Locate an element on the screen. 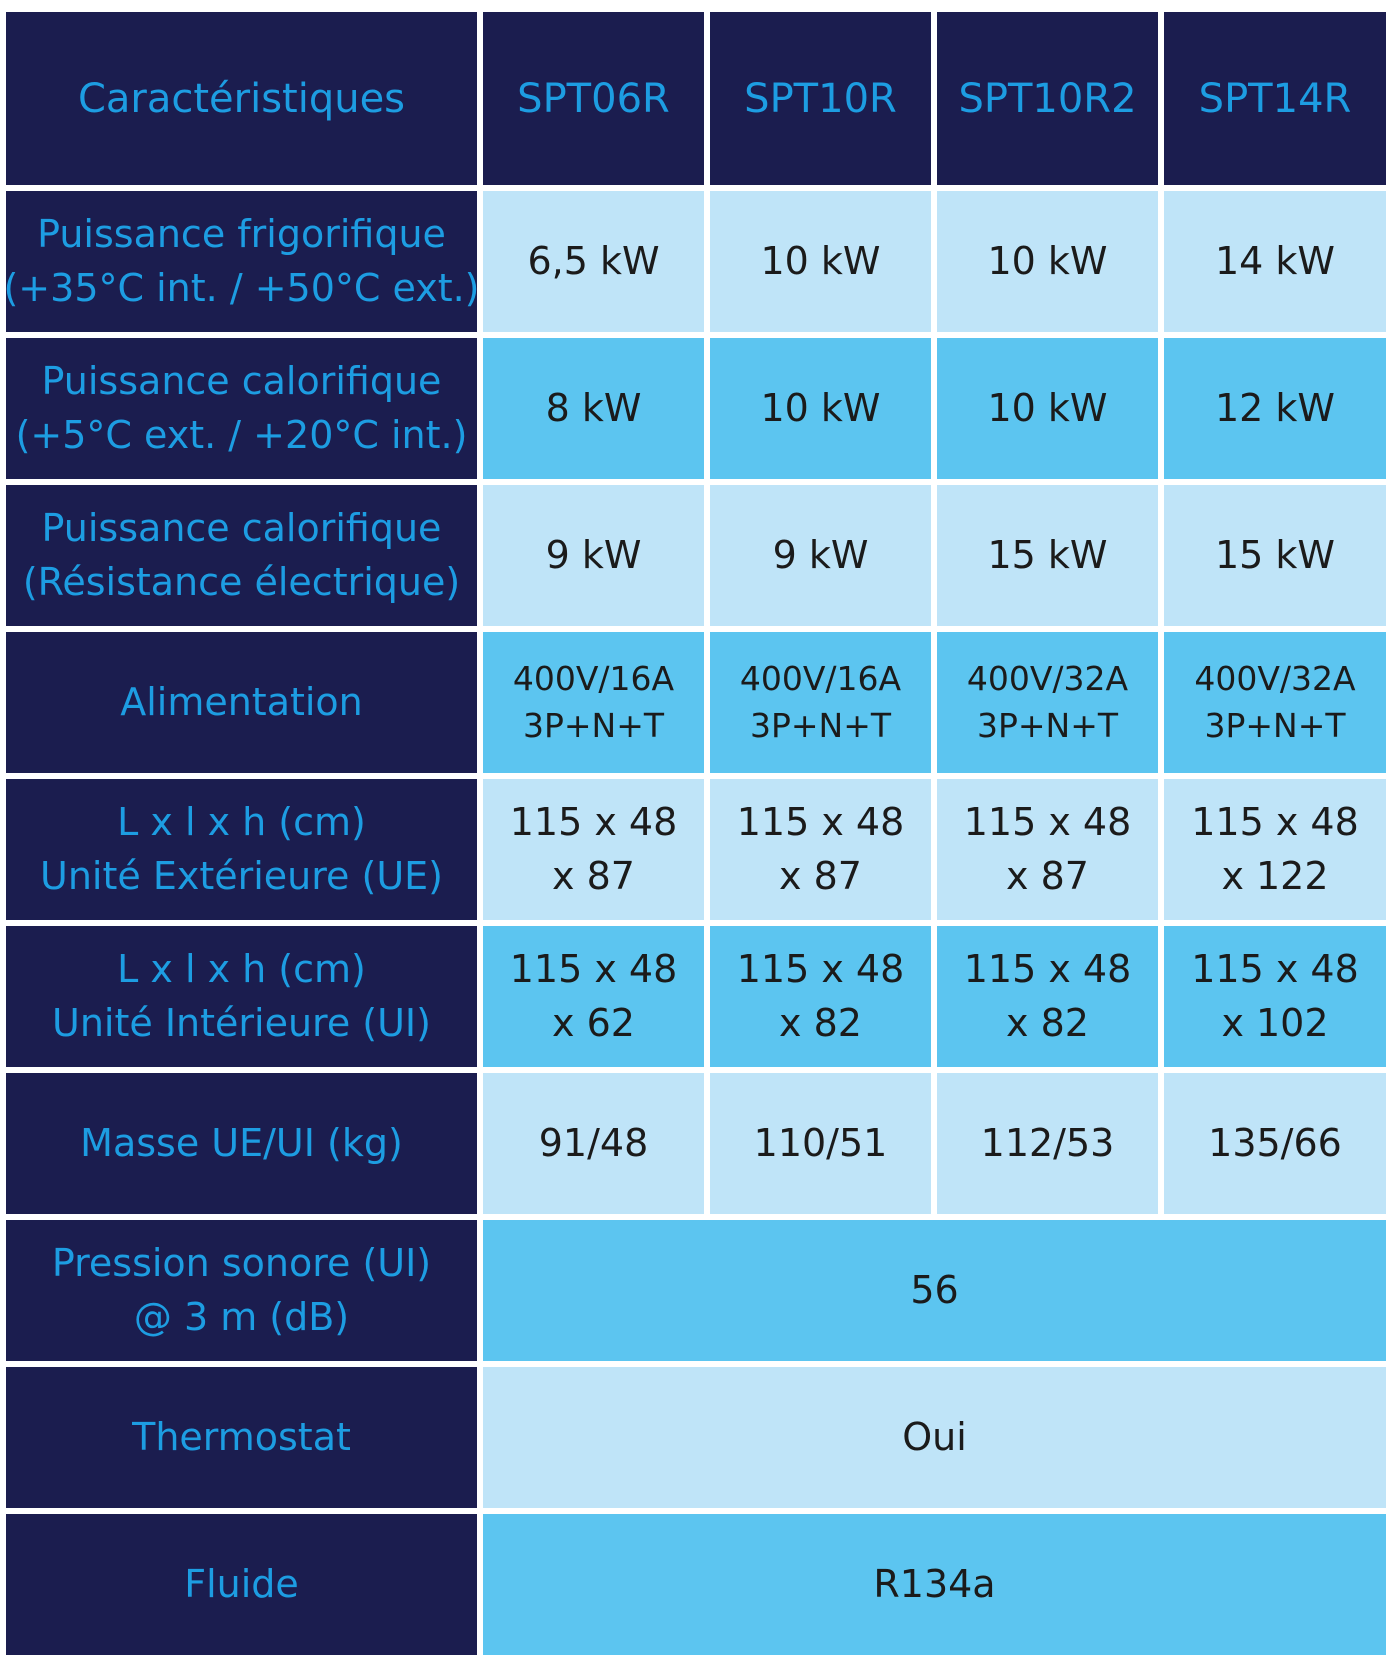  cell-text: (+35°C int. / +50°C ext.) is located at coordinates (241, 287).